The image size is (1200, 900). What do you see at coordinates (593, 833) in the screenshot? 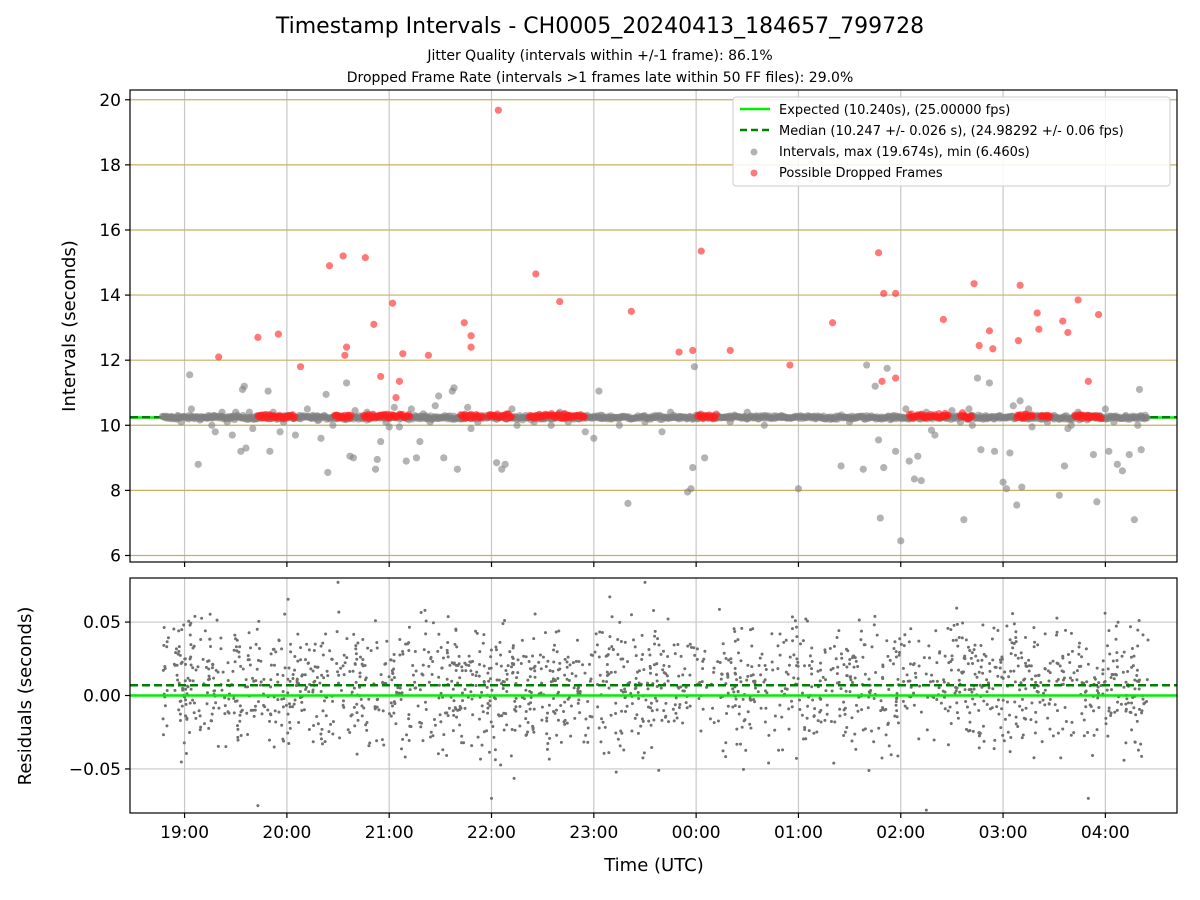
I see `x-tick-label: 23:00` at bounding box center [593, 833].